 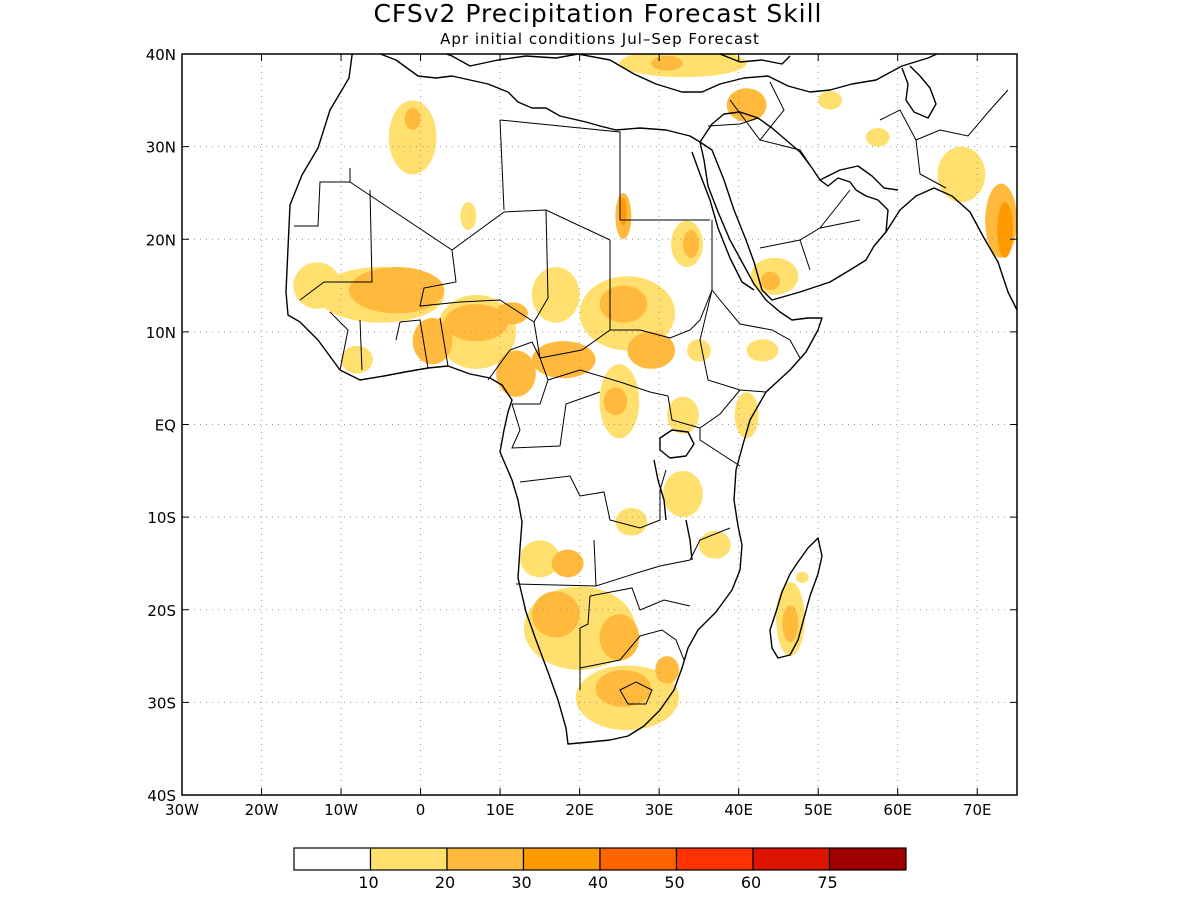 I want to click on border-west-africa-coastal, so click(x=389, y=341).